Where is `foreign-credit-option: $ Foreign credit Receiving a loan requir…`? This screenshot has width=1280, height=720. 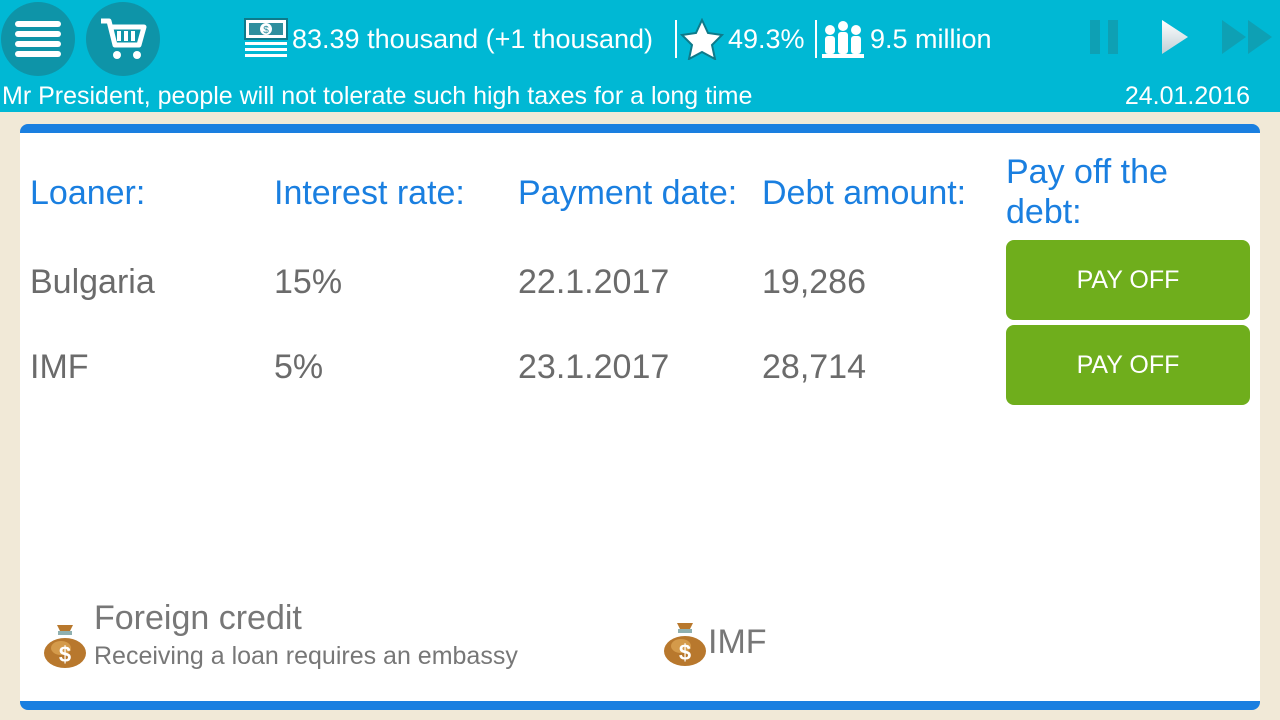 foreign-credit-option: $ Foreign credit Receiving a loan requir… is located at coordinates (280, 635).